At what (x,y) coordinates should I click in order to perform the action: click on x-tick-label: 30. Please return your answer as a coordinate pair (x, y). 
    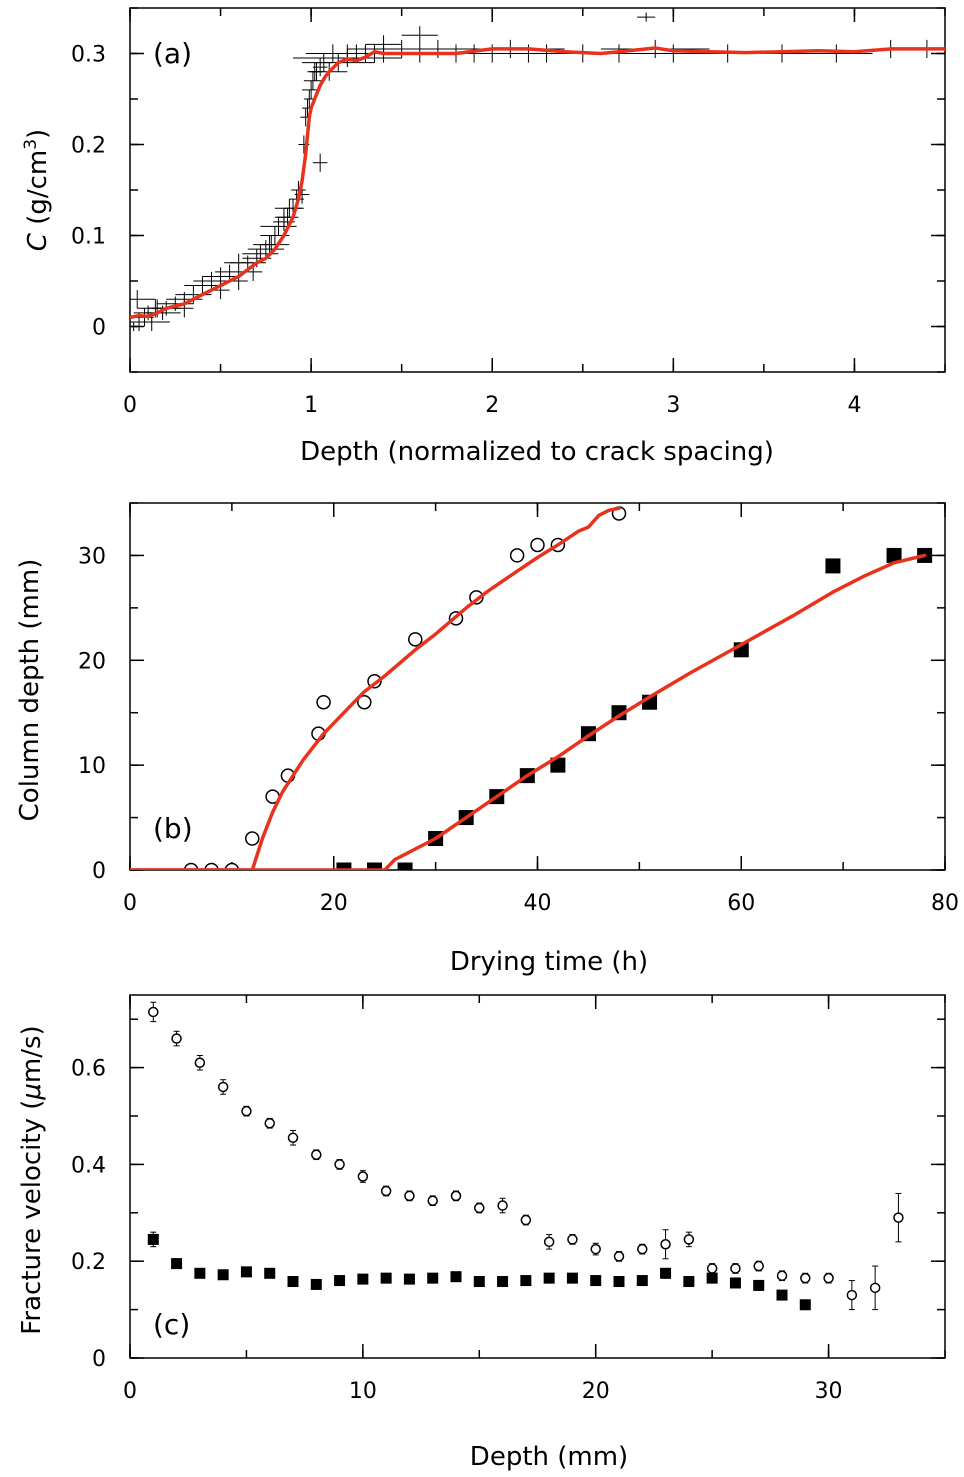
    Looking at the image, I should click on (829, 1391).